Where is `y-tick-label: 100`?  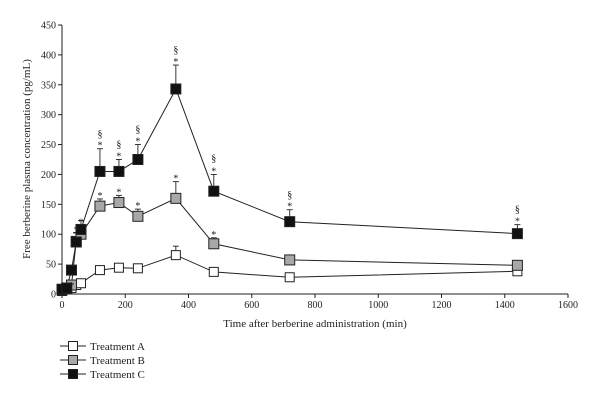 y-tick-label: 100 is located at coordinates (48, 235).